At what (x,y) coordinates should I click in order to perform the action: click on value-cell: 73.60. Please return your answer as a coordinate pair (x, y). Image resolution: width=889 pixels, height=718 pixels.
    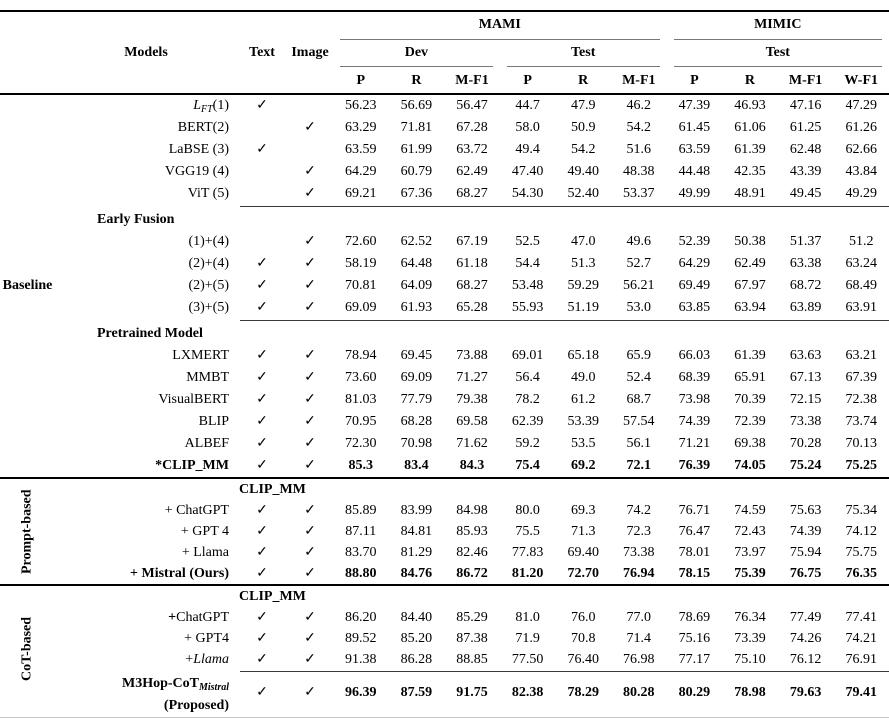
    Looking at the image, I should click on (361, 377).